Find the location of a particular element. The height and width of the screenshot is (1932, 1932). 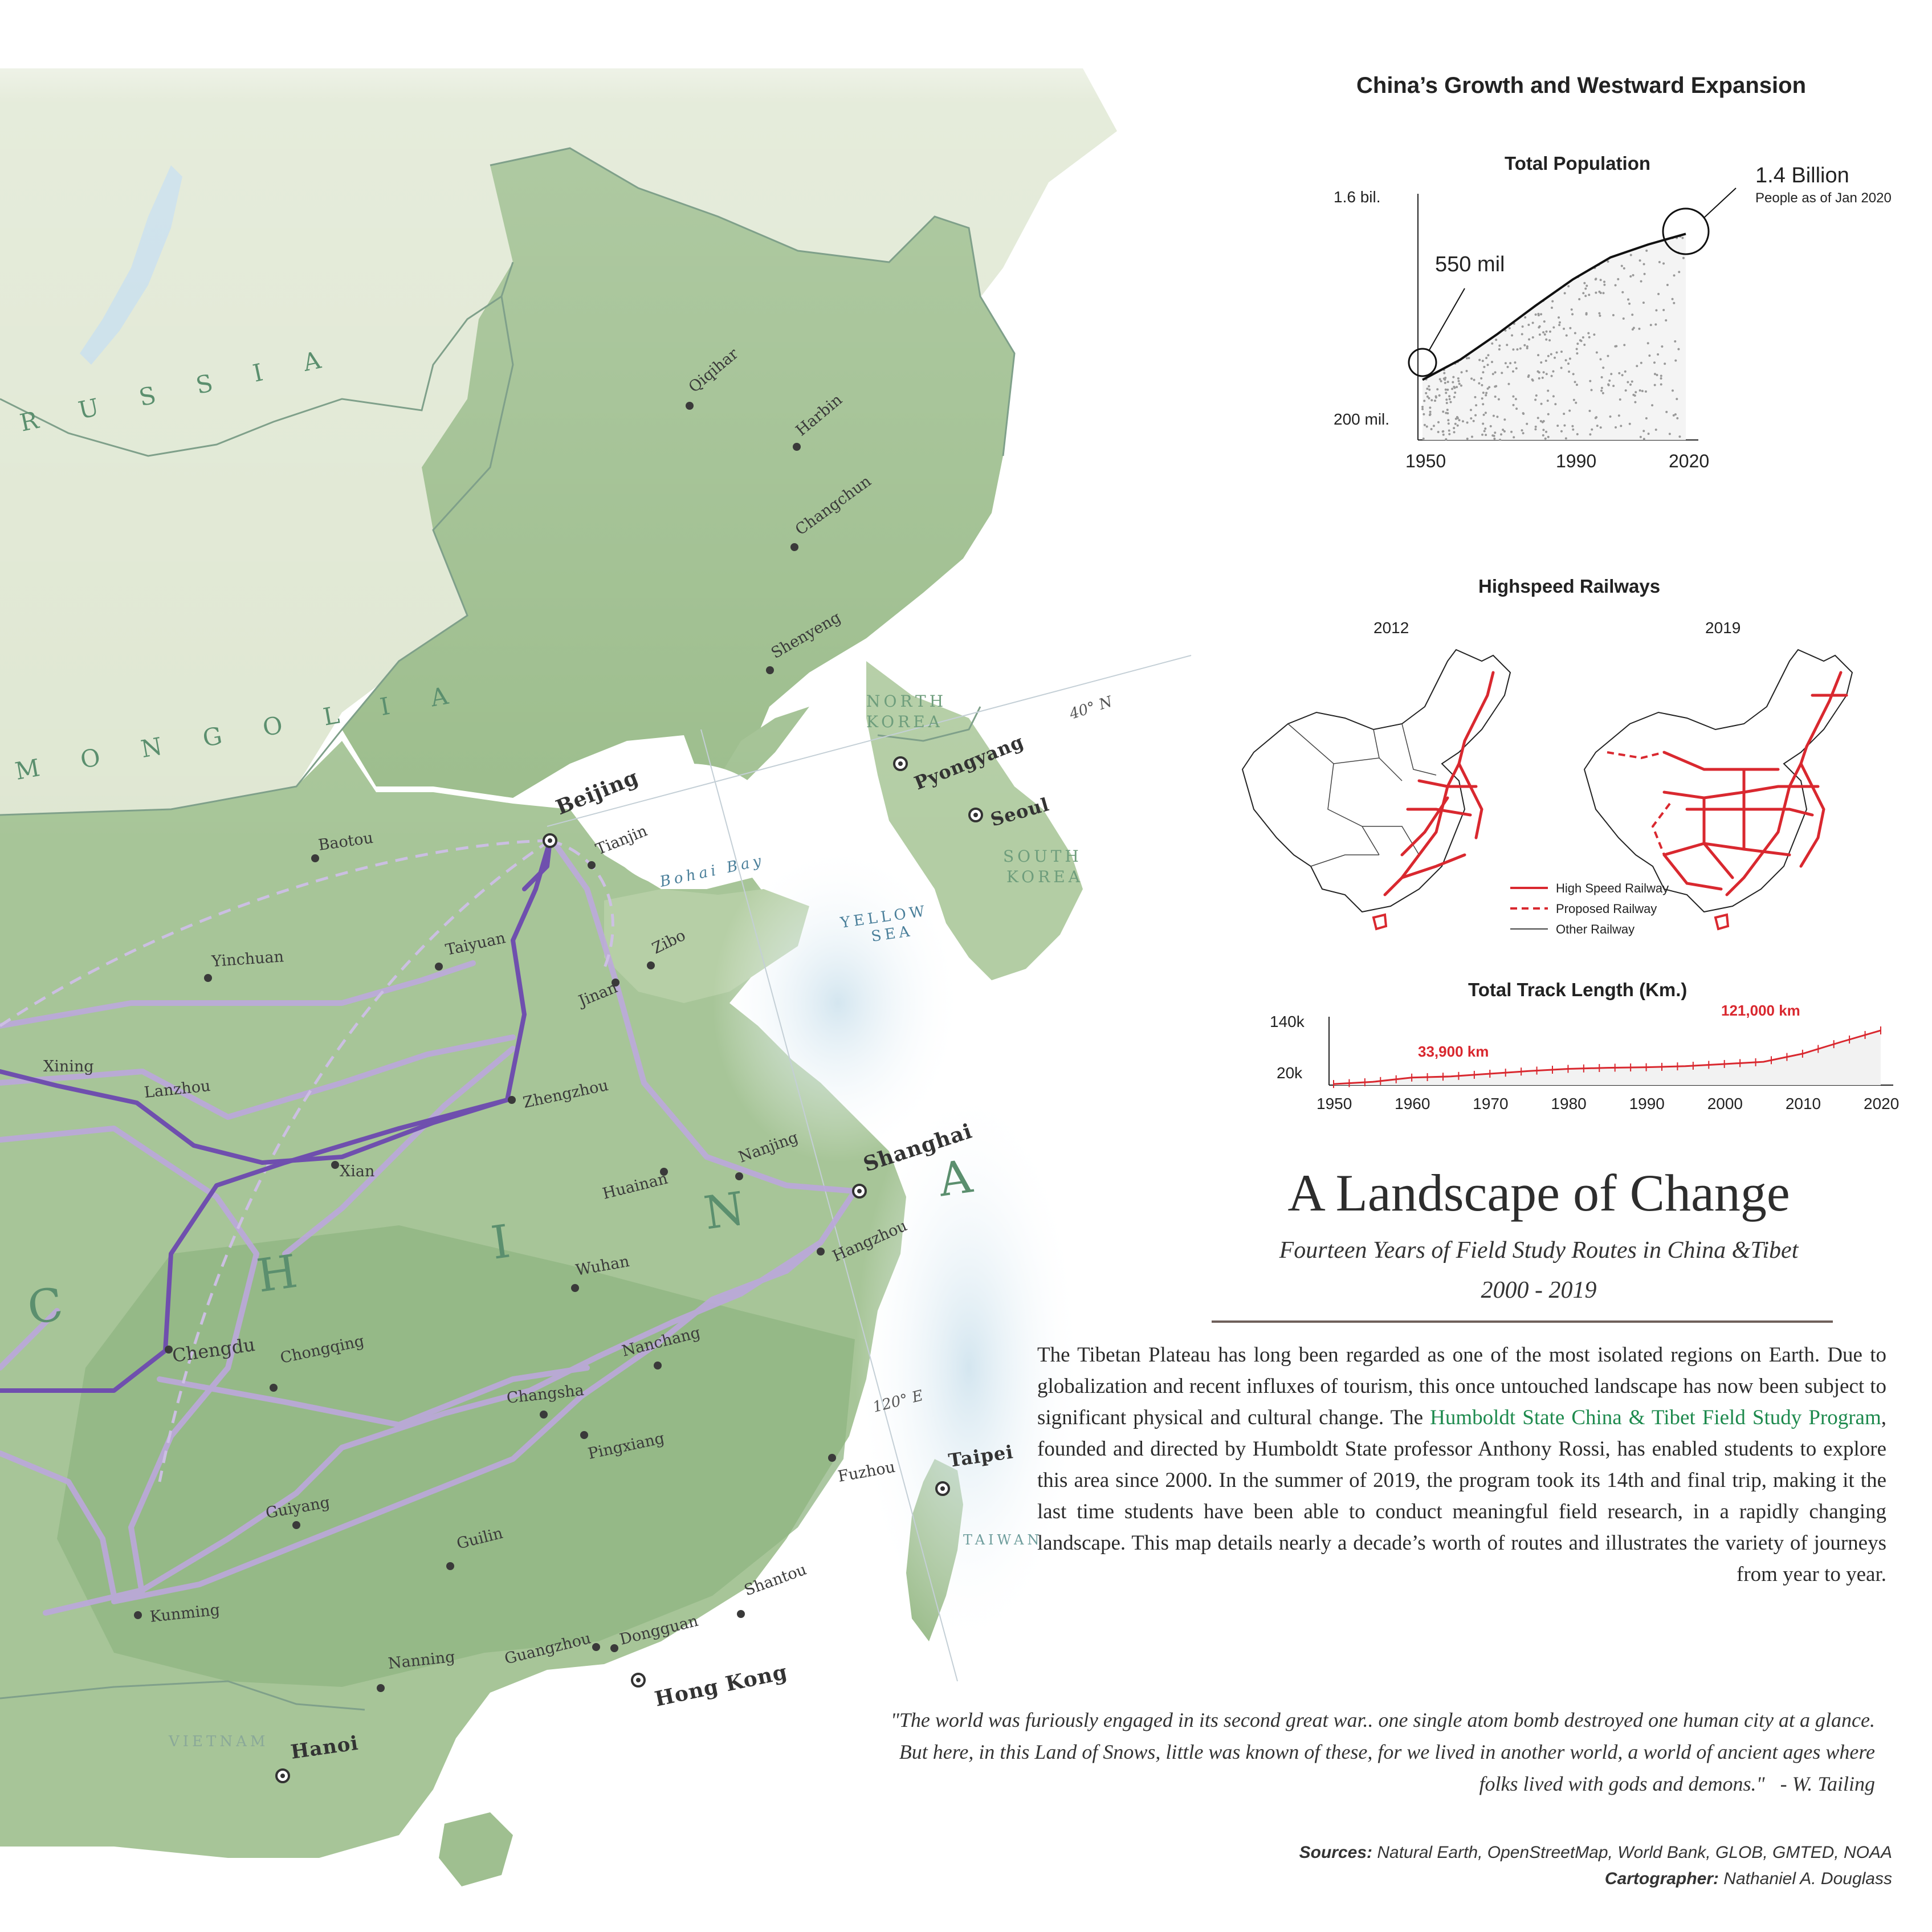

routes-dark is located at coordinates (276, 1115).